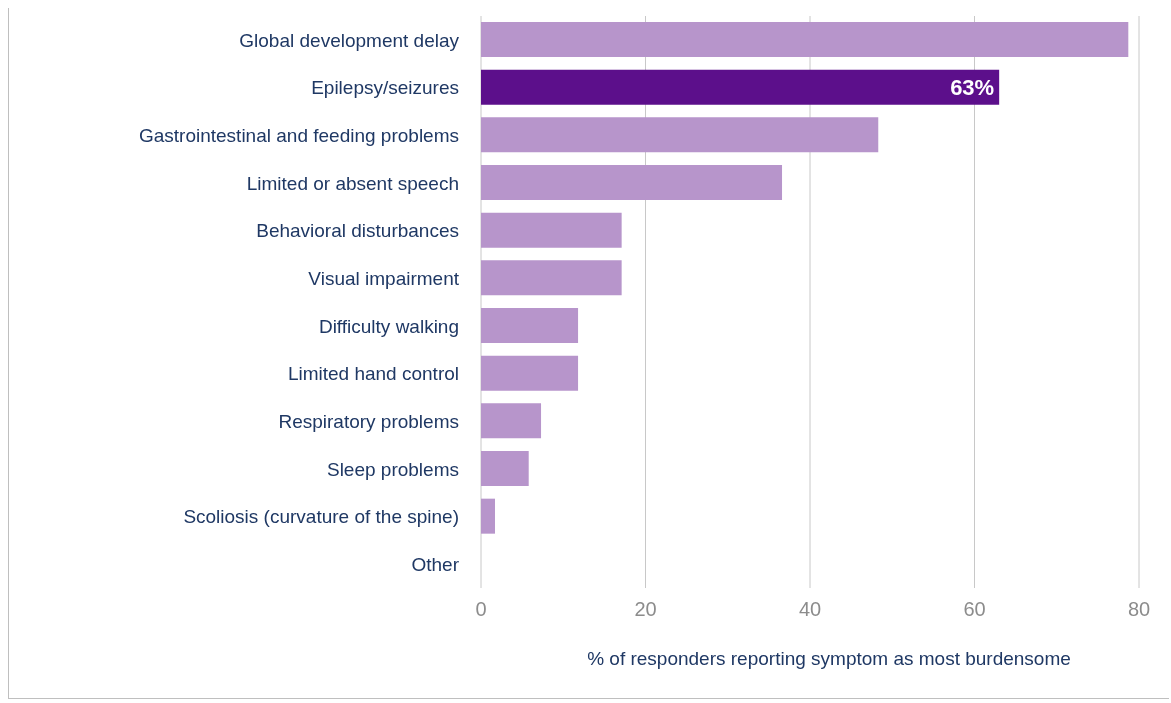 This screenshot has height=703, width=1171. I want to click on y-tick-label: Gastrointestinal and feeding problems, so click(298, 135).